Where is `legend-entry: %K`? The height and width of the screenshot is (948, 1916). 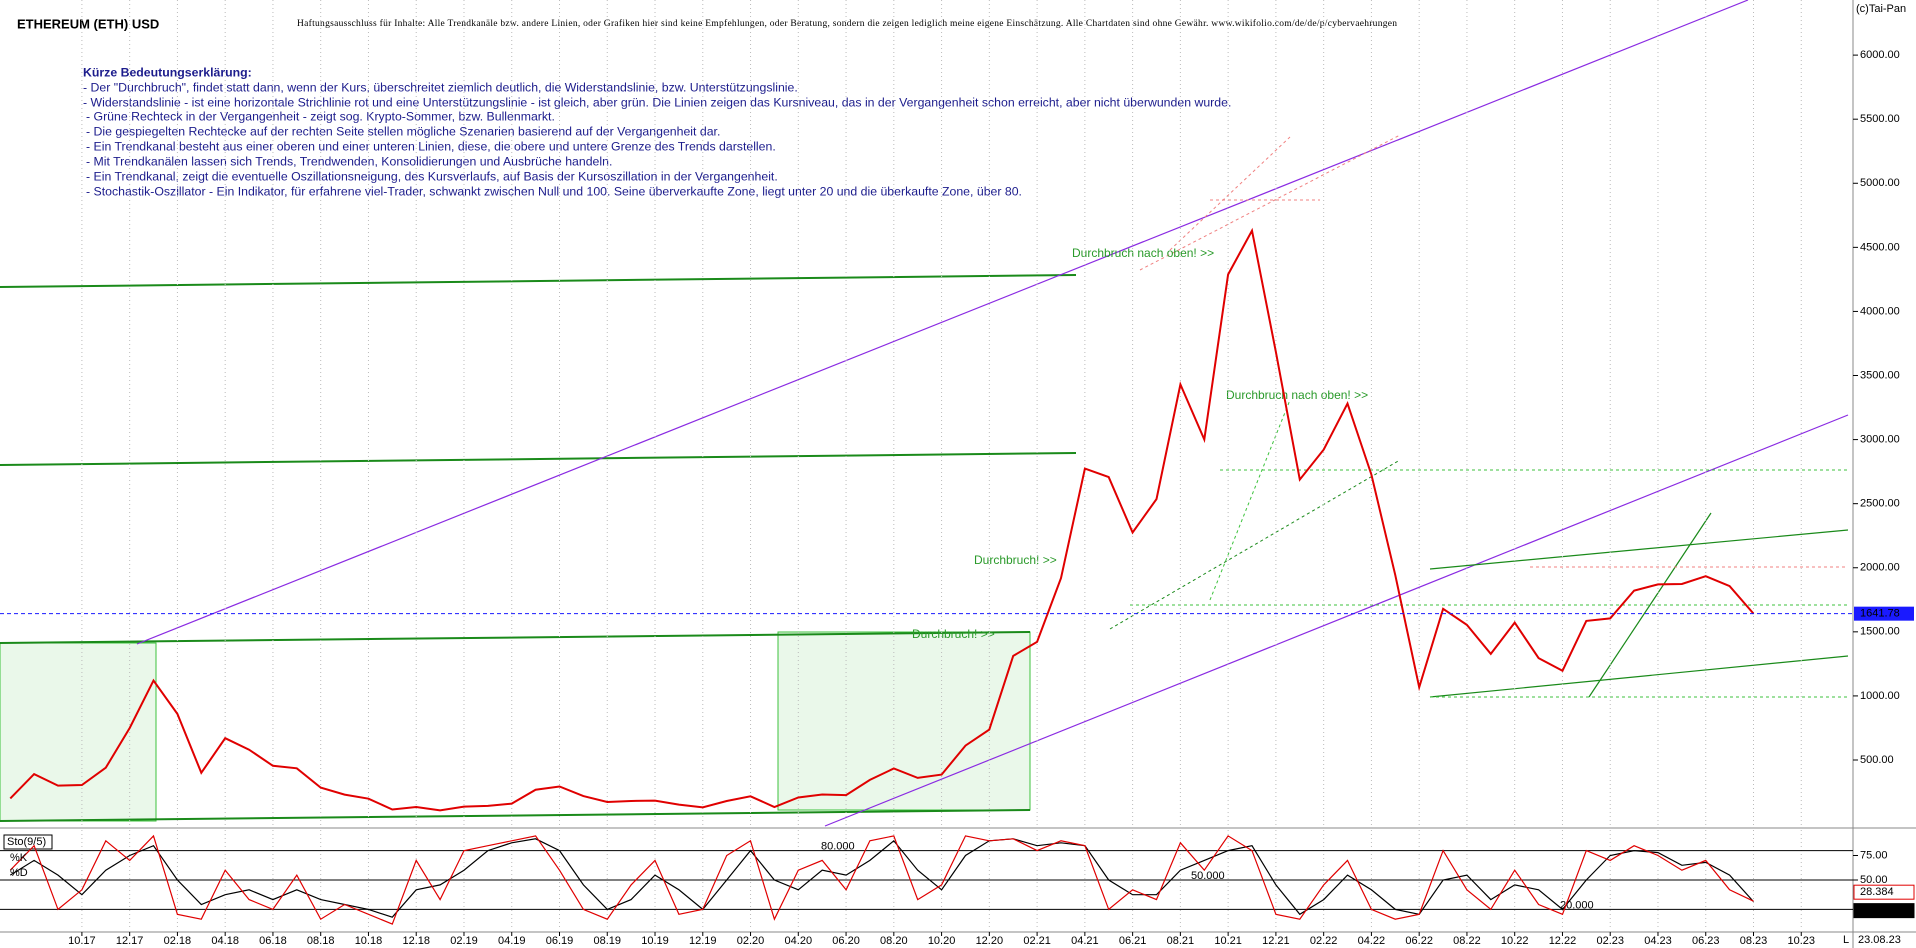
legend-entry: %K is located at coordinates (19, 858).